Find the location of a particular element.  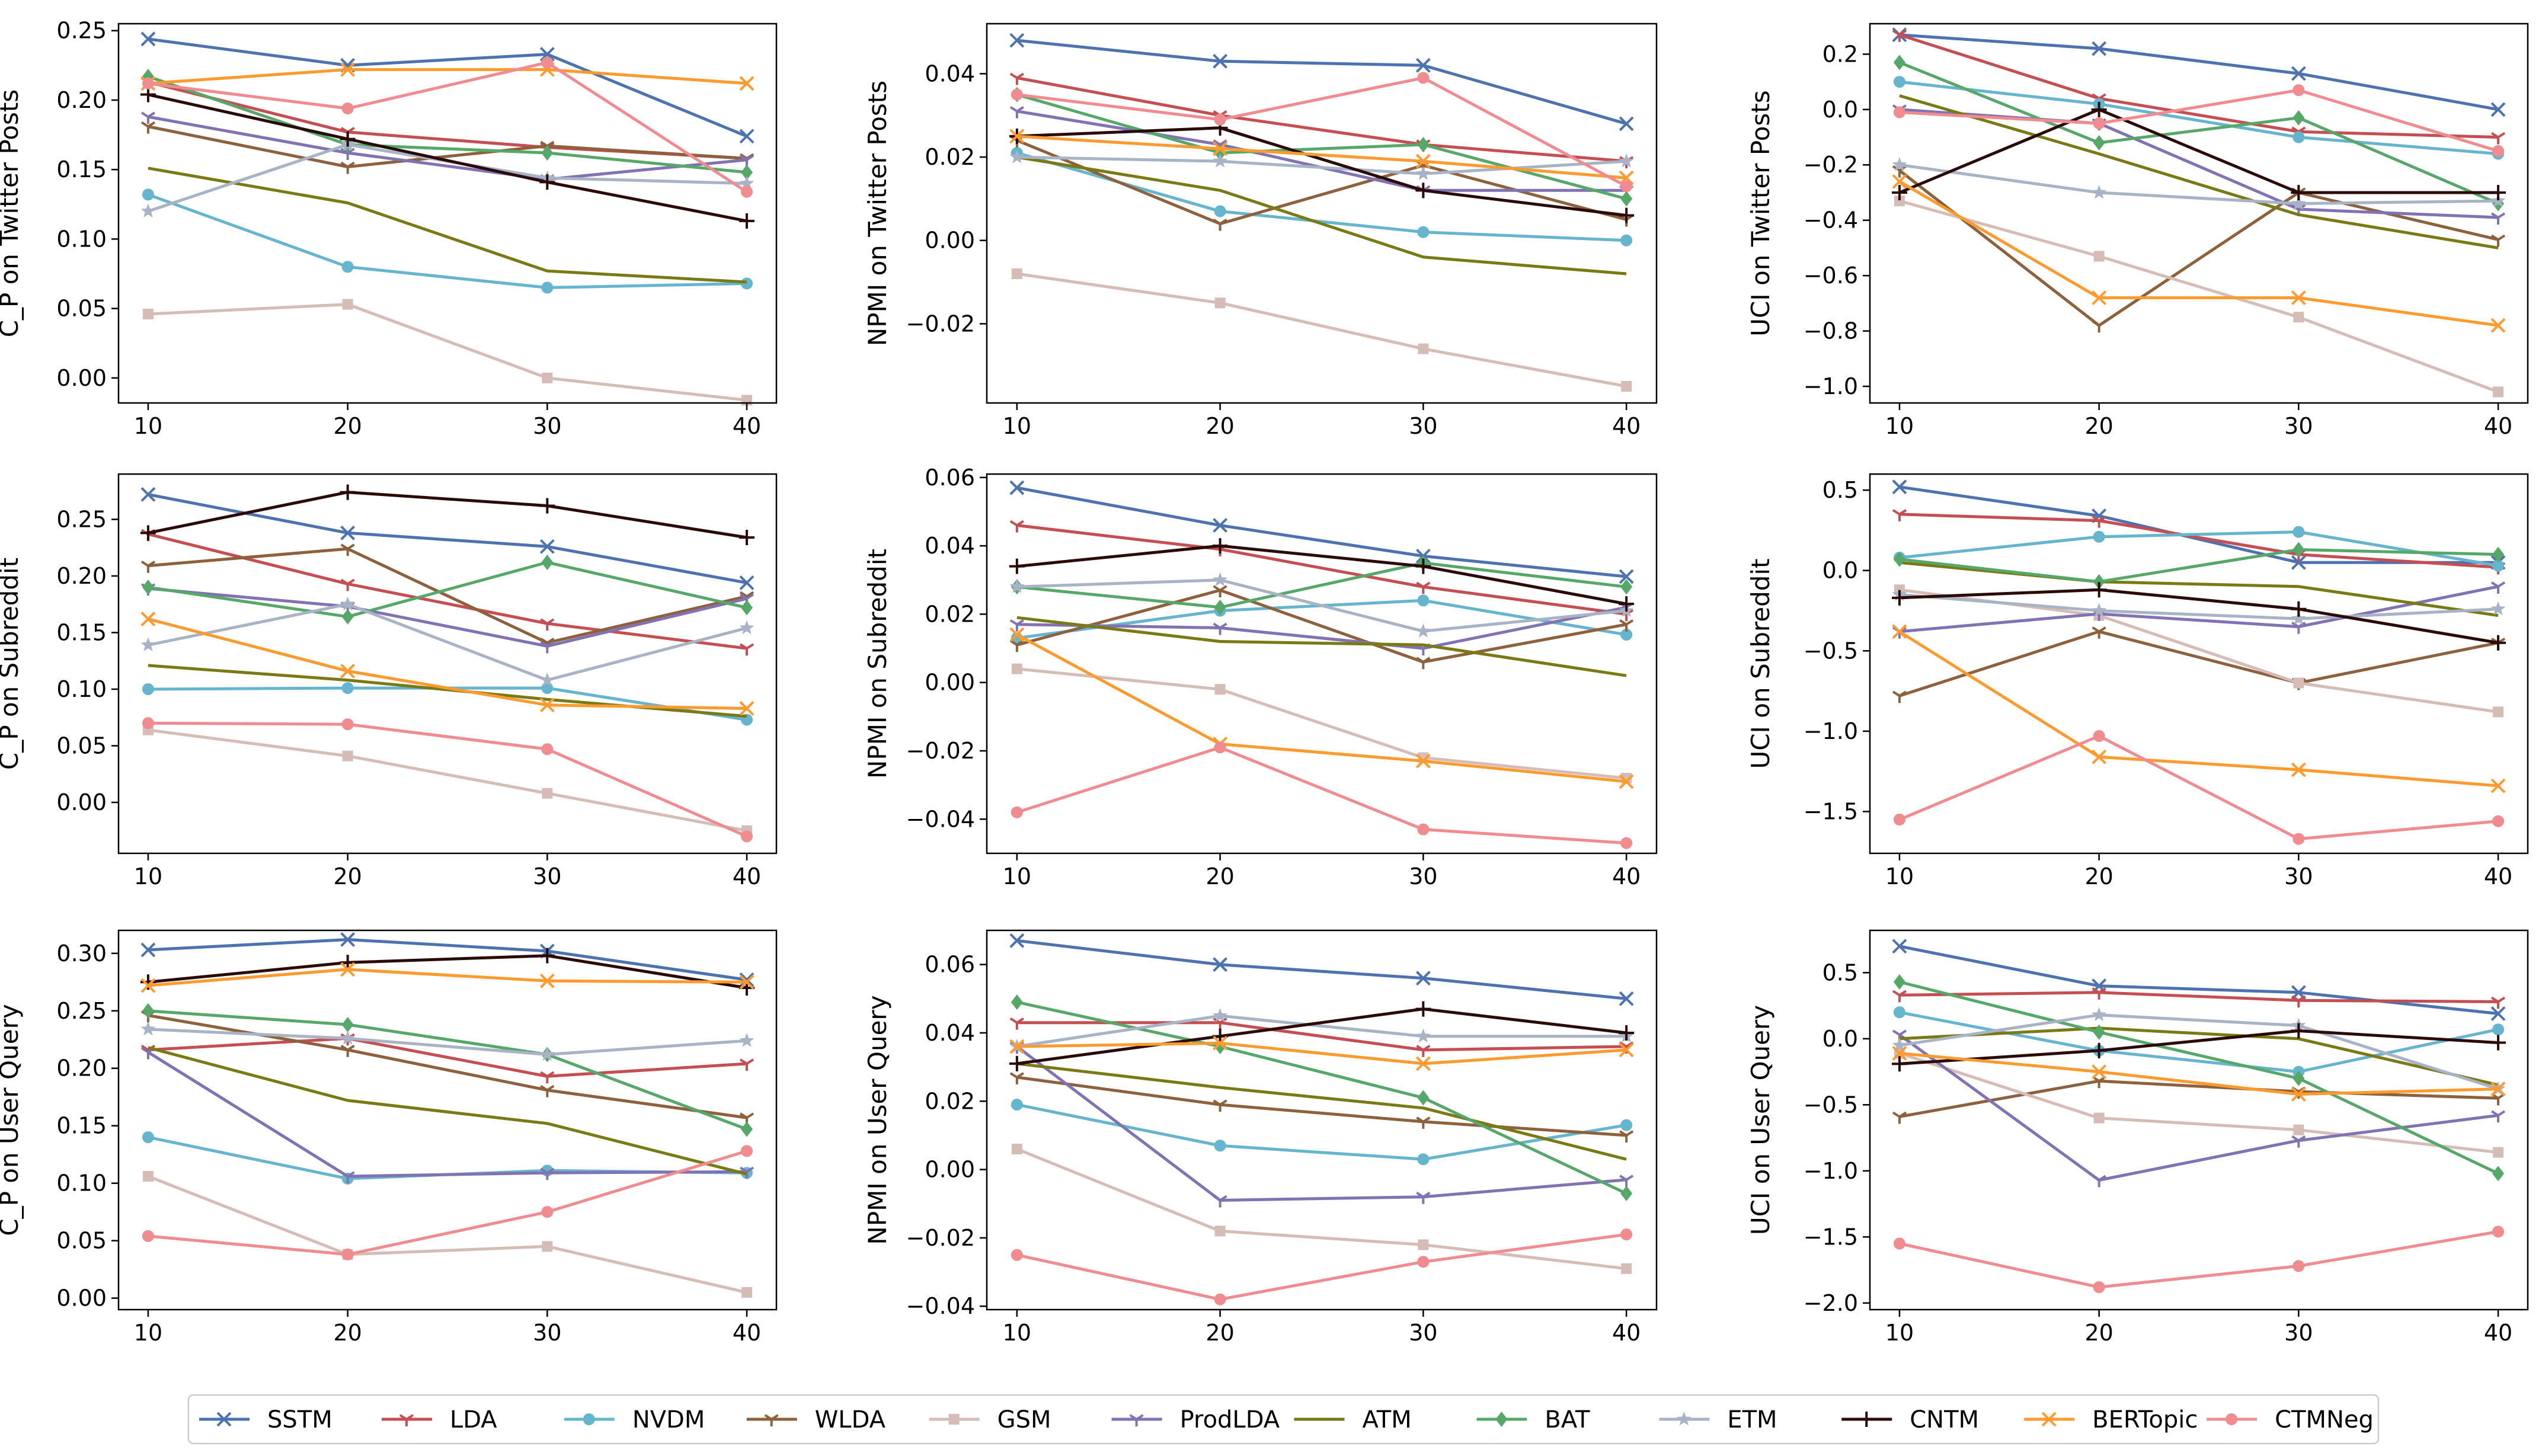

y-tick-label: 0.10 is located at coordinates (81, 239).